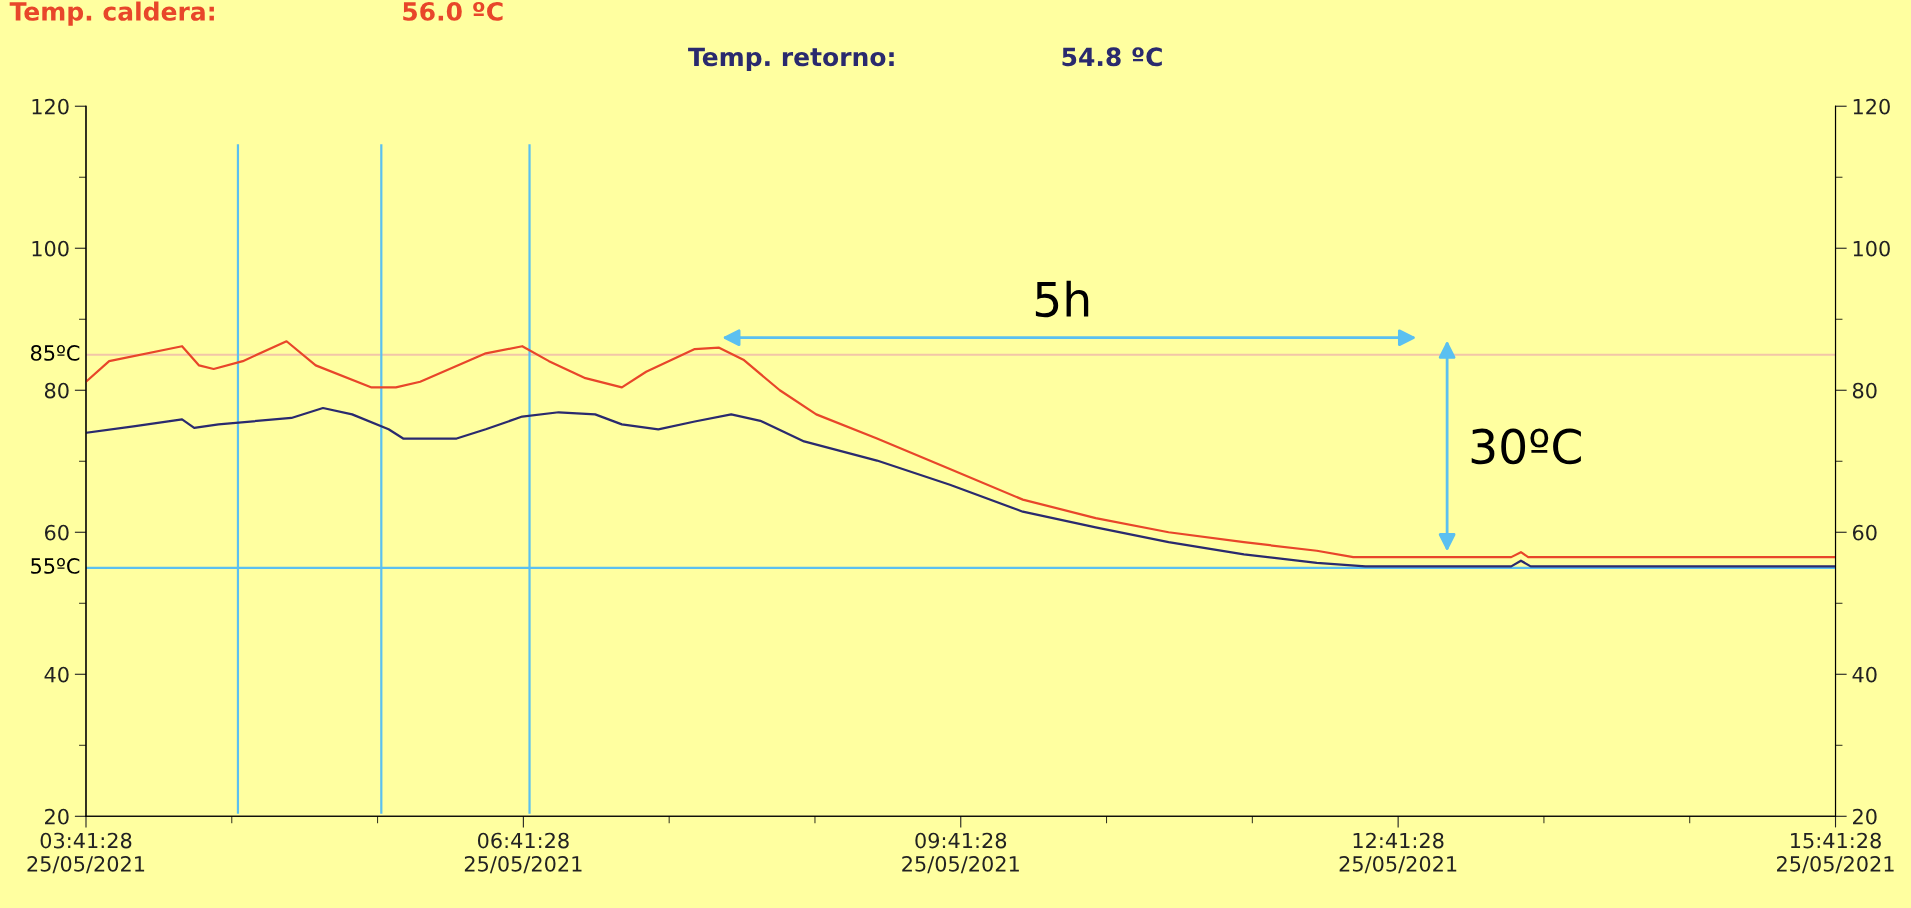 The width and height of the screenshot is (1911, 908). I want to click on y2-tick-label: 40, so click(1864, 674).